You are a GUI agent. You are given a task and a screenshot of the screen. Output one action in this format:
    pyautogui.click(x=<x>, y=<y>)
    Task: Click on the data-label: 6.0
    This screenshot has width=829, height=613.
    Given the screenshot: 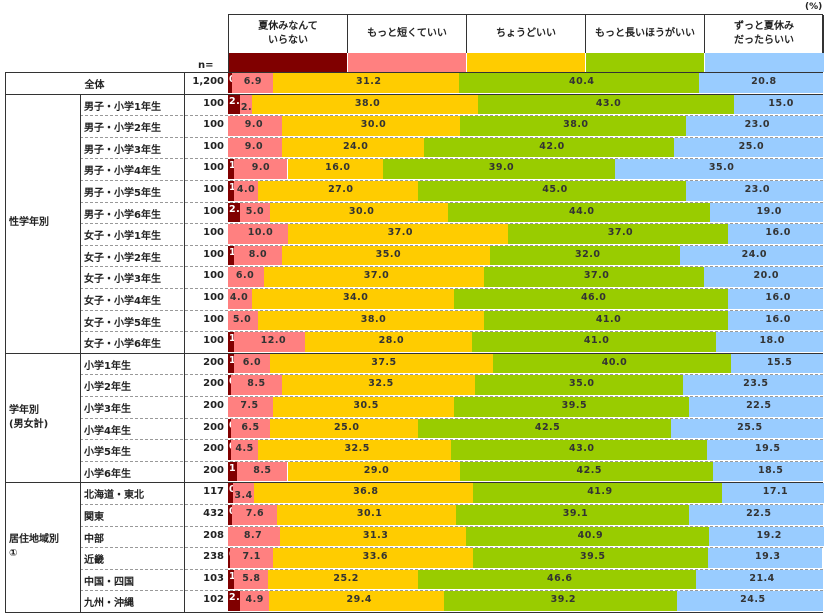 What is the action you would take?
    pyautogui.click(x=245, y=276)
    